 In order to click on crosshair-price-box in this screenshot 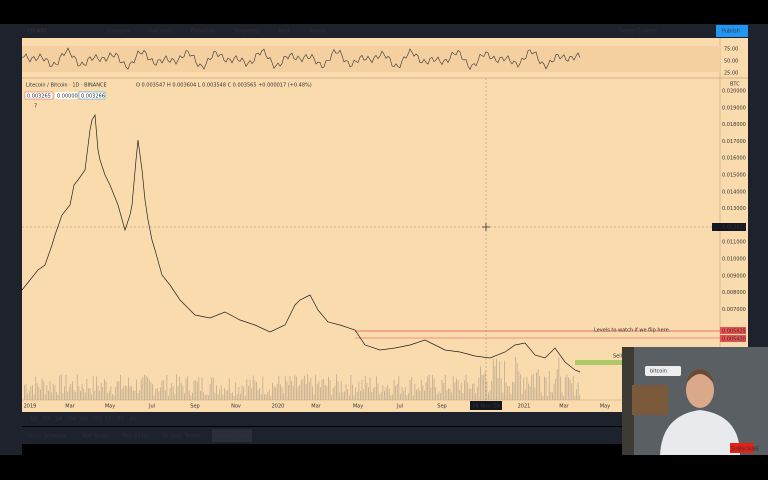, I will do `click(729, 227)`.